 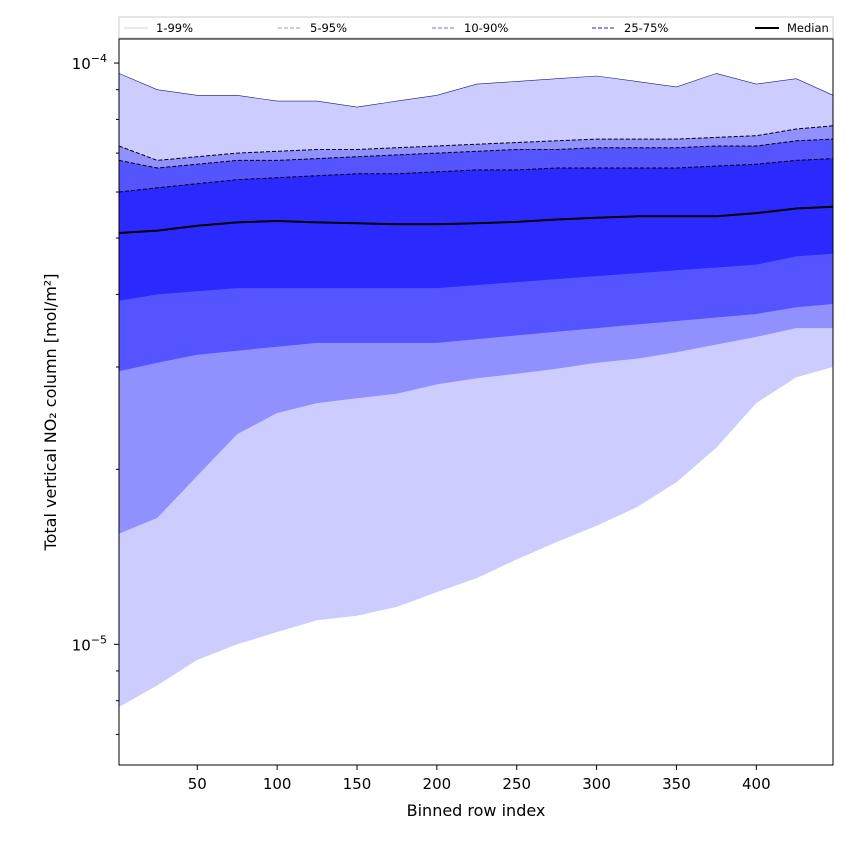 I want to click on median-line-group, so click(x=476, y=219).